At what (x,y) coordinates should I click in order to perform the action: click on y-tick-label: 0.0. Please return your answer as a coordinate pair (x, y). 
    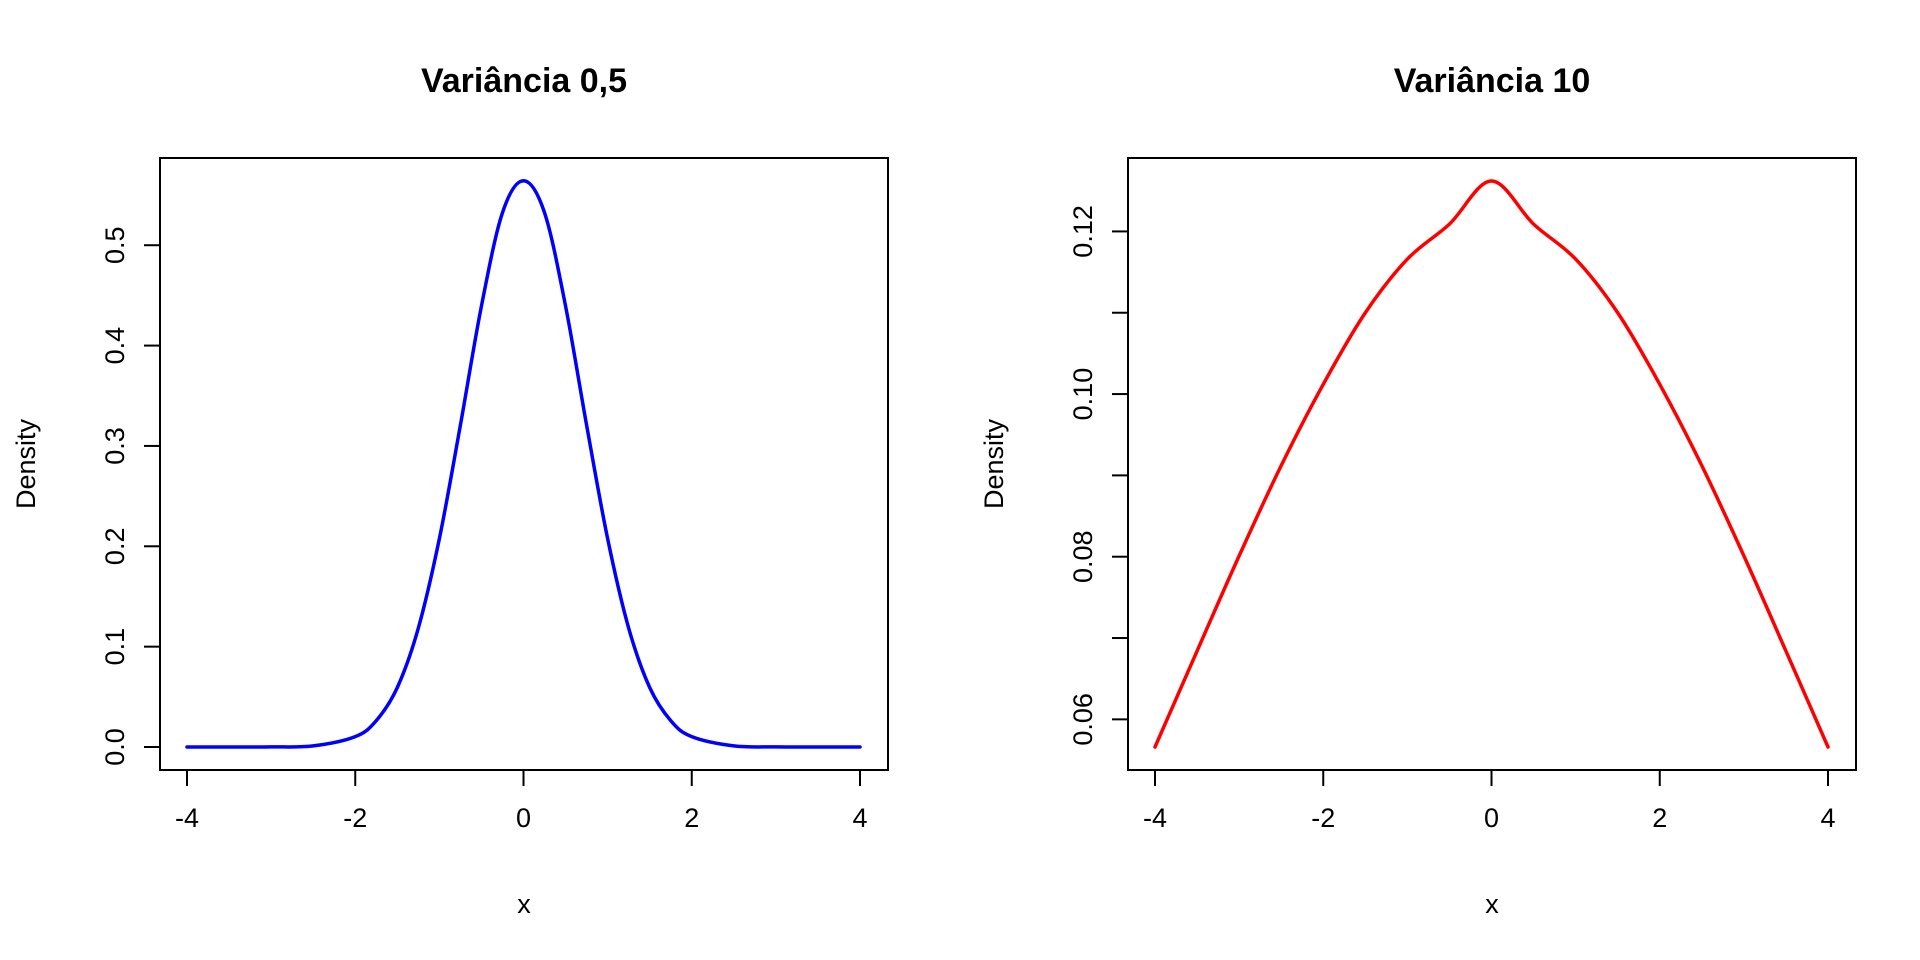
    Looking at the image, I should click on (115, 747).